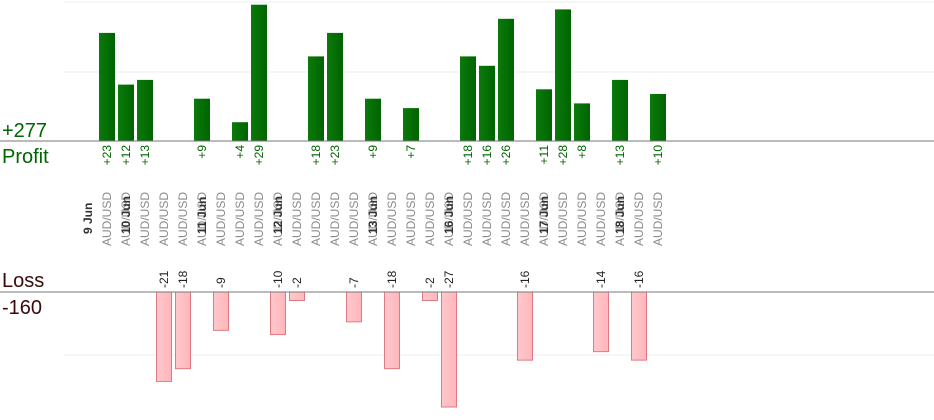 This screenshot has height=420, width=934. I want to click on loss-title: Loss, so click(23, 281).